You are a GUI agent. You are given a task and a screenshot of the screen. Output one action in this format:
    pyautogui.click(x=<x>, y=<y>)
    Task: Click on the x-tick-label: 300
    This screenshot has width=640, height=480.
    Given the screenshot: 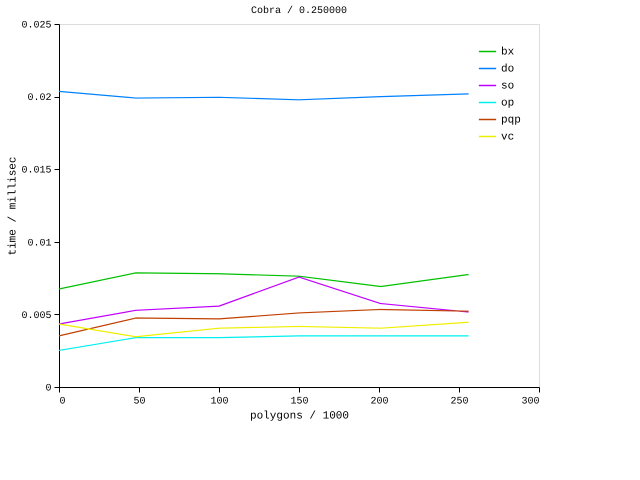 What is the action you would take?
    pyautogui.click(x=530, y=402)
    